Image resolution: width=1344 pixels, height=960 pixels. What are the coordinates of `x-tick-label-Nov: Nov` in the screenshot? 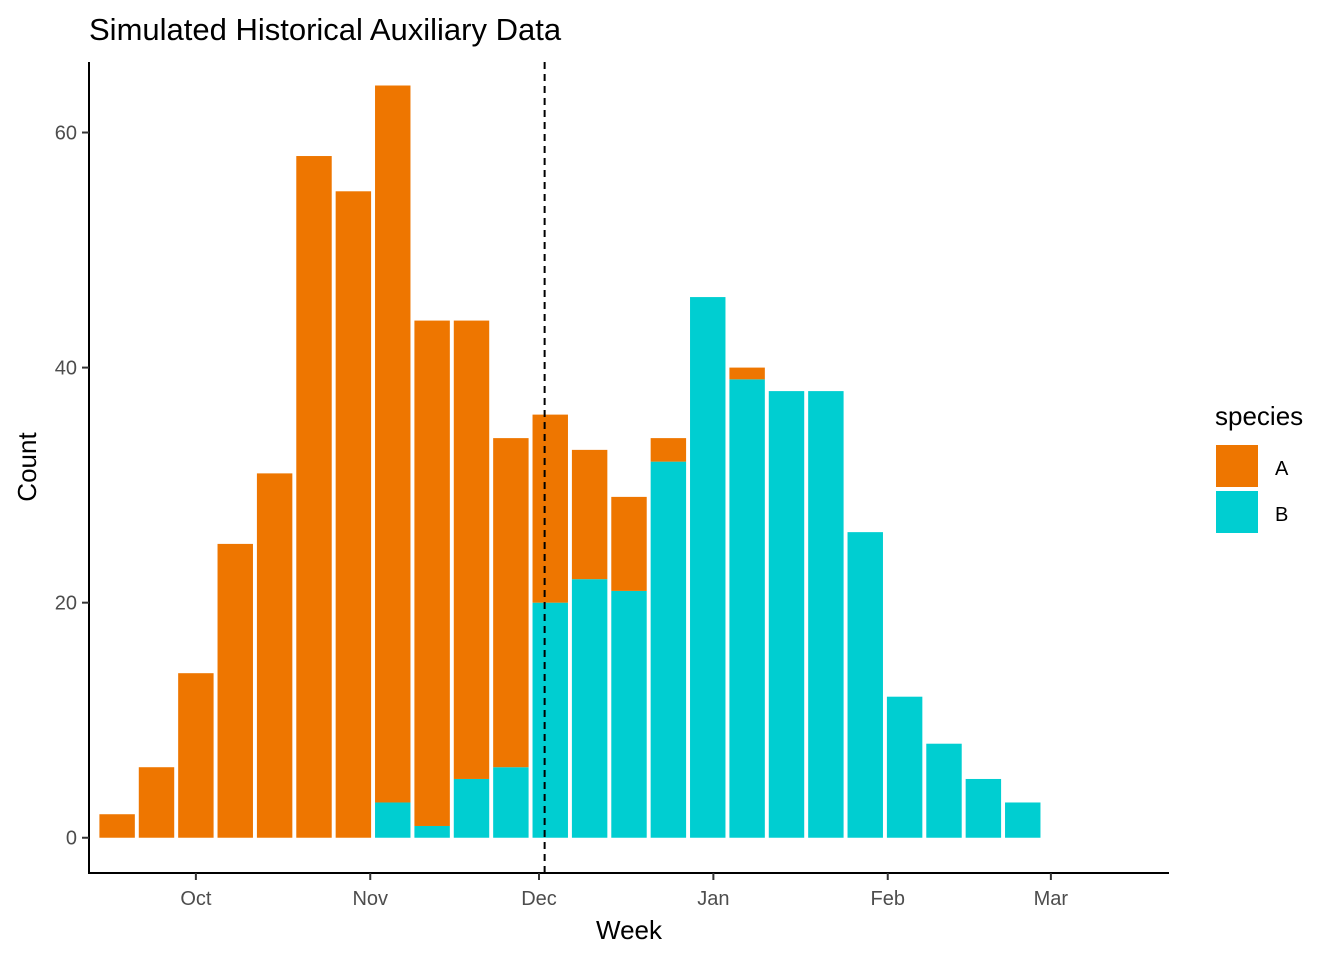 It's located at (370, 899).